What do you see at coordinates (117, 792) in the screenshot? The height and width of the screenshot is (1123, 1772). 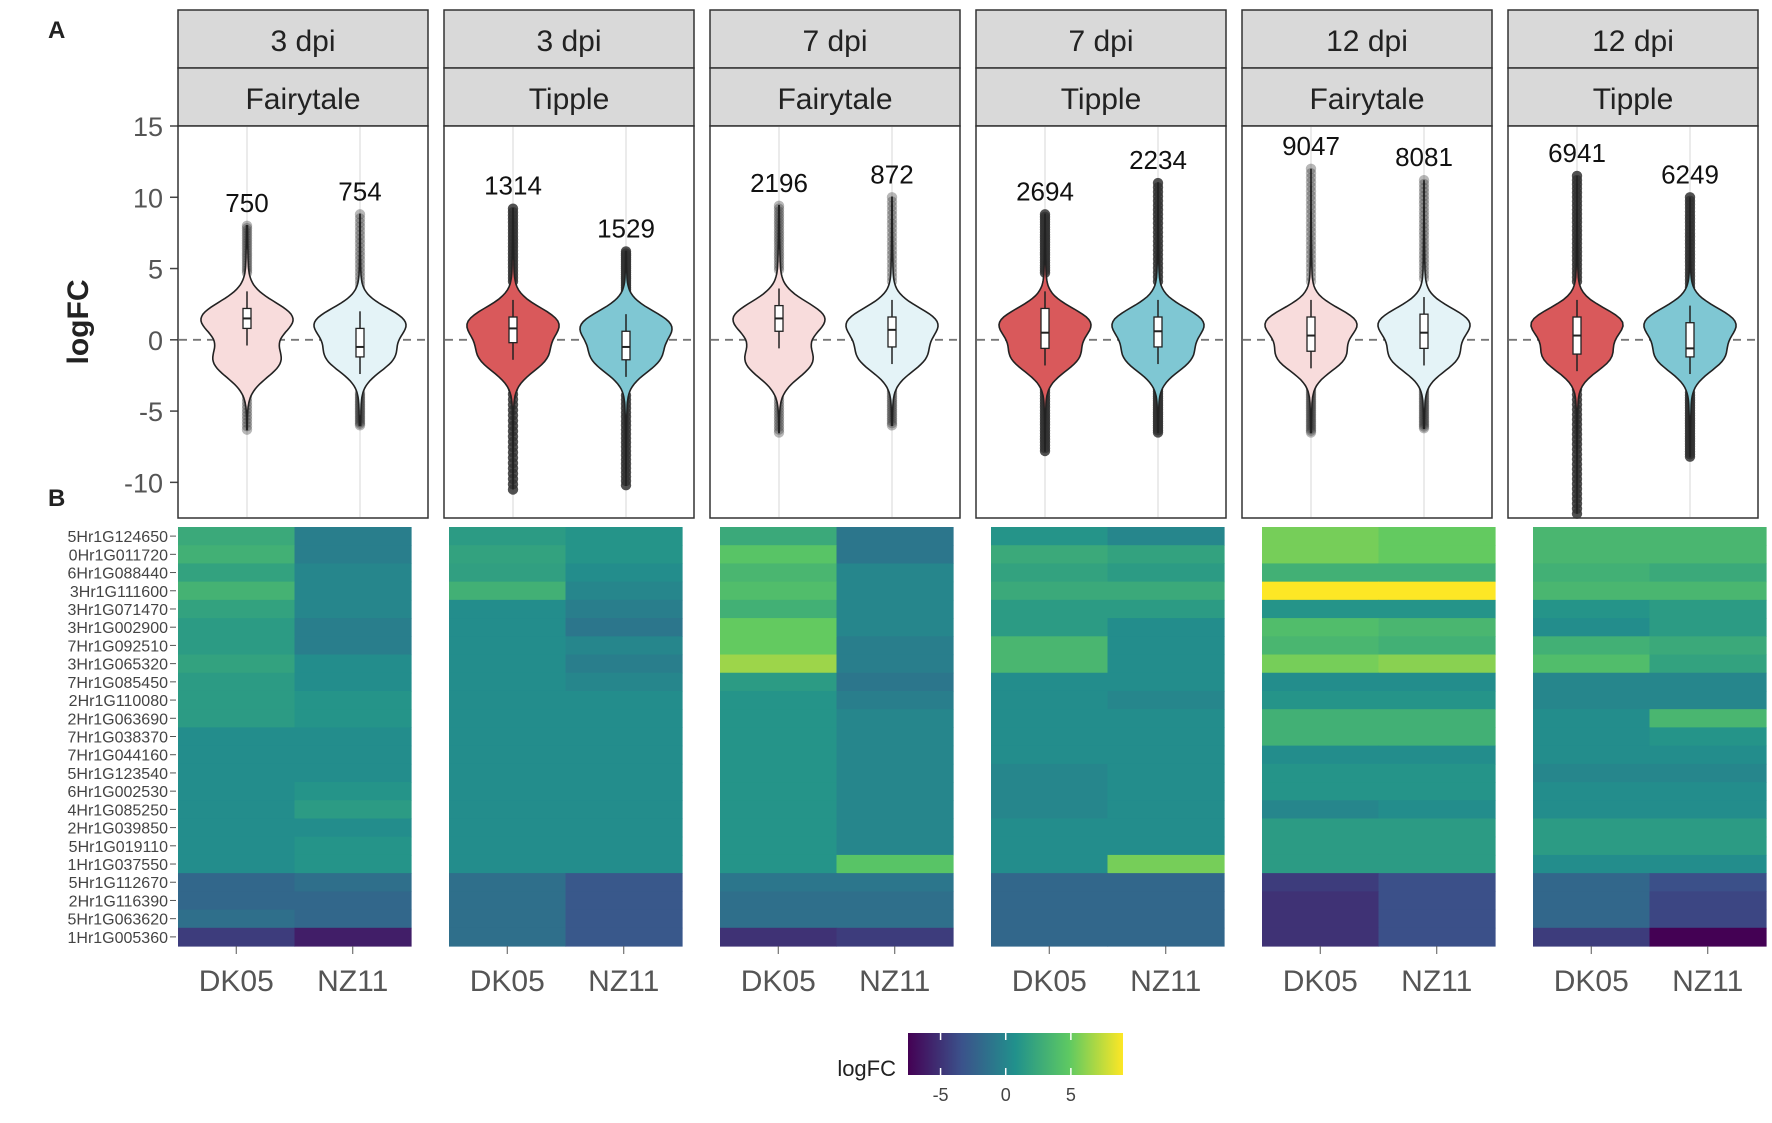 I see `heatmap-row-label: 6Hr1G002530` at bounding box center [117, 792].